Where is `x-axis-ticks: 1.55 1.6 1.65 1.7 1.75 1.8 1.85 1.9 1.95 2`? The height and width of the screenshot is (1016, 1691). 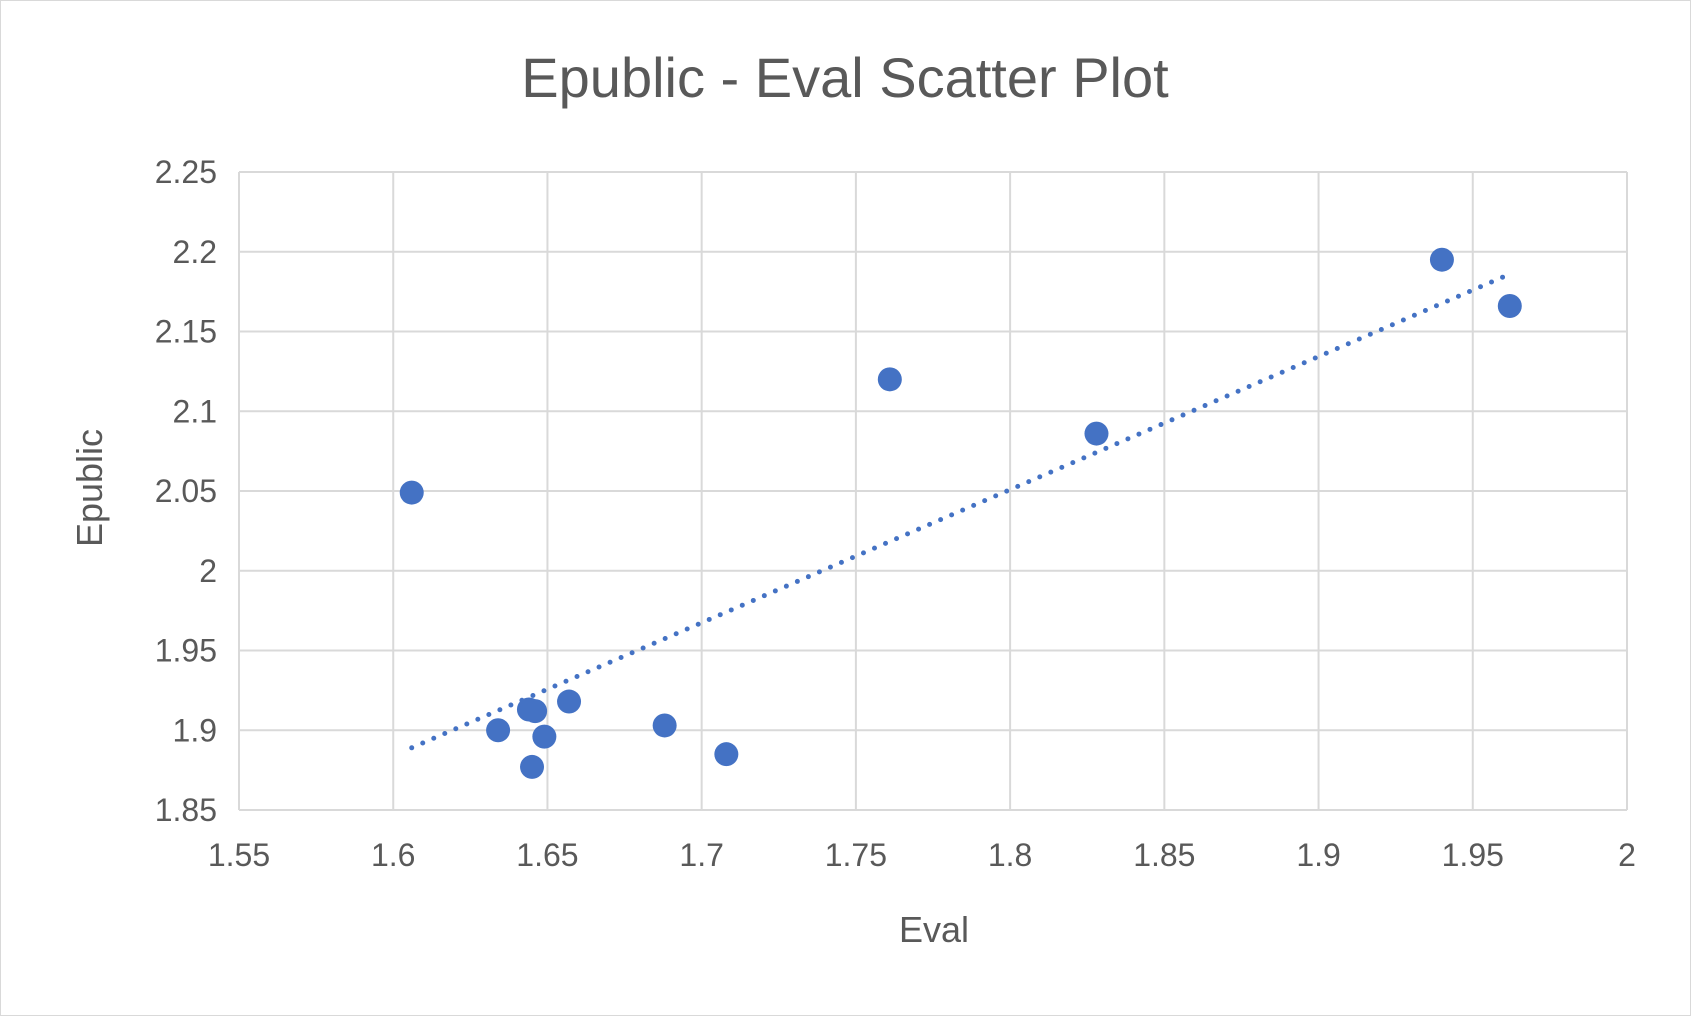
x-axis-ticks: 1.55 1.6 1.65 1.7 1.75 1.8 1.85 1.9 1.95 2 is located at coordinates (922, 855).